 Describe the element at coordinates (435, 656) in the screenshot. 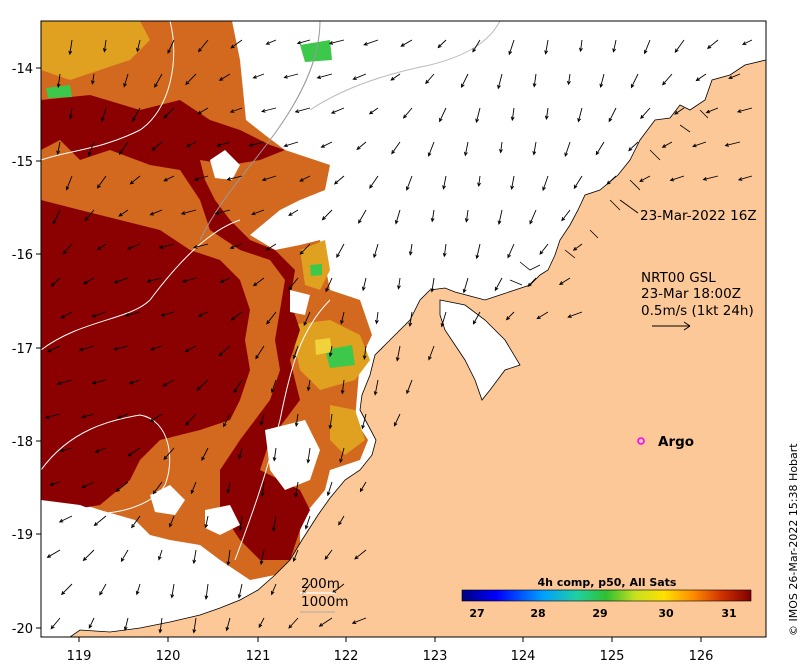

I see `x-tick-label: 123` at that location.